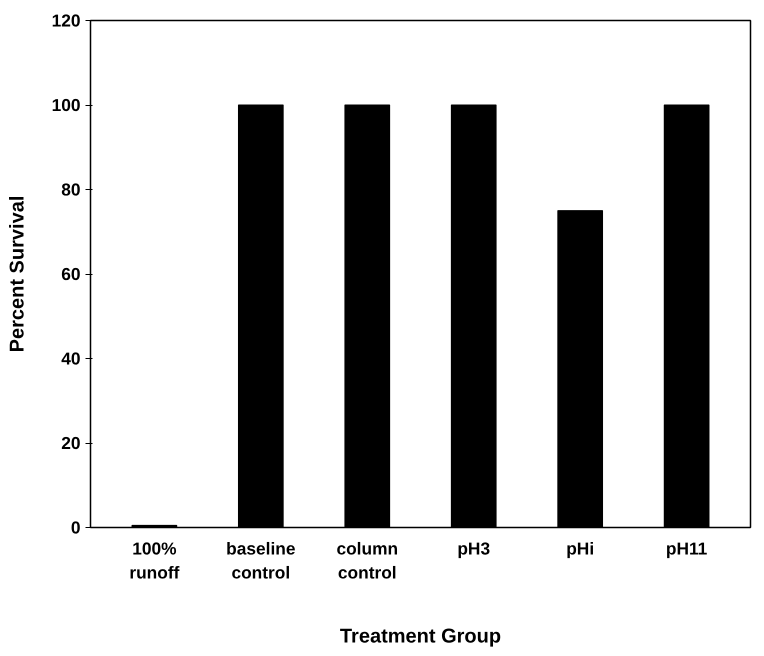 This screenshot has height=656, width=764. Describe the element at coordinates (687, 548) in the screenshot. I see `x-tick-label: pH11` at that location.